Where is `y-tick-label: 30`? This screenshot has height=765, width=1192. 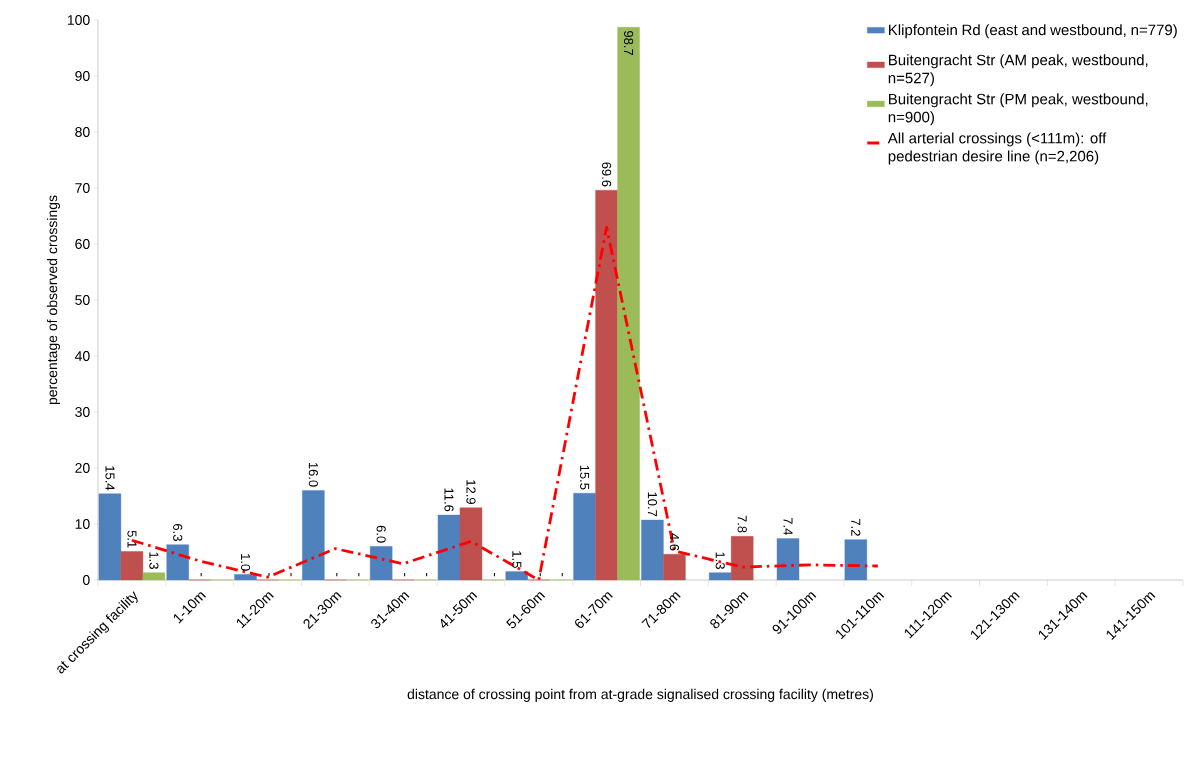 y-tick-label: 30 is located at coordinates (82, 412).